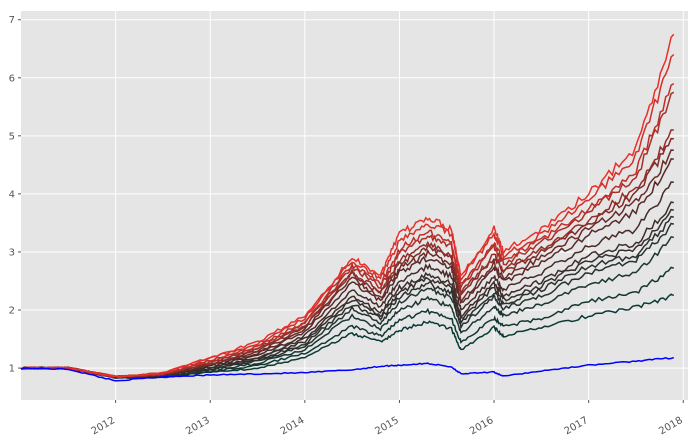 The width and height of the screenshot is (700, 437). What do you see at coordinates (198, 426) in the screenshot?
I see `x-tick-label: 2013` at bounding box center [198, 426].